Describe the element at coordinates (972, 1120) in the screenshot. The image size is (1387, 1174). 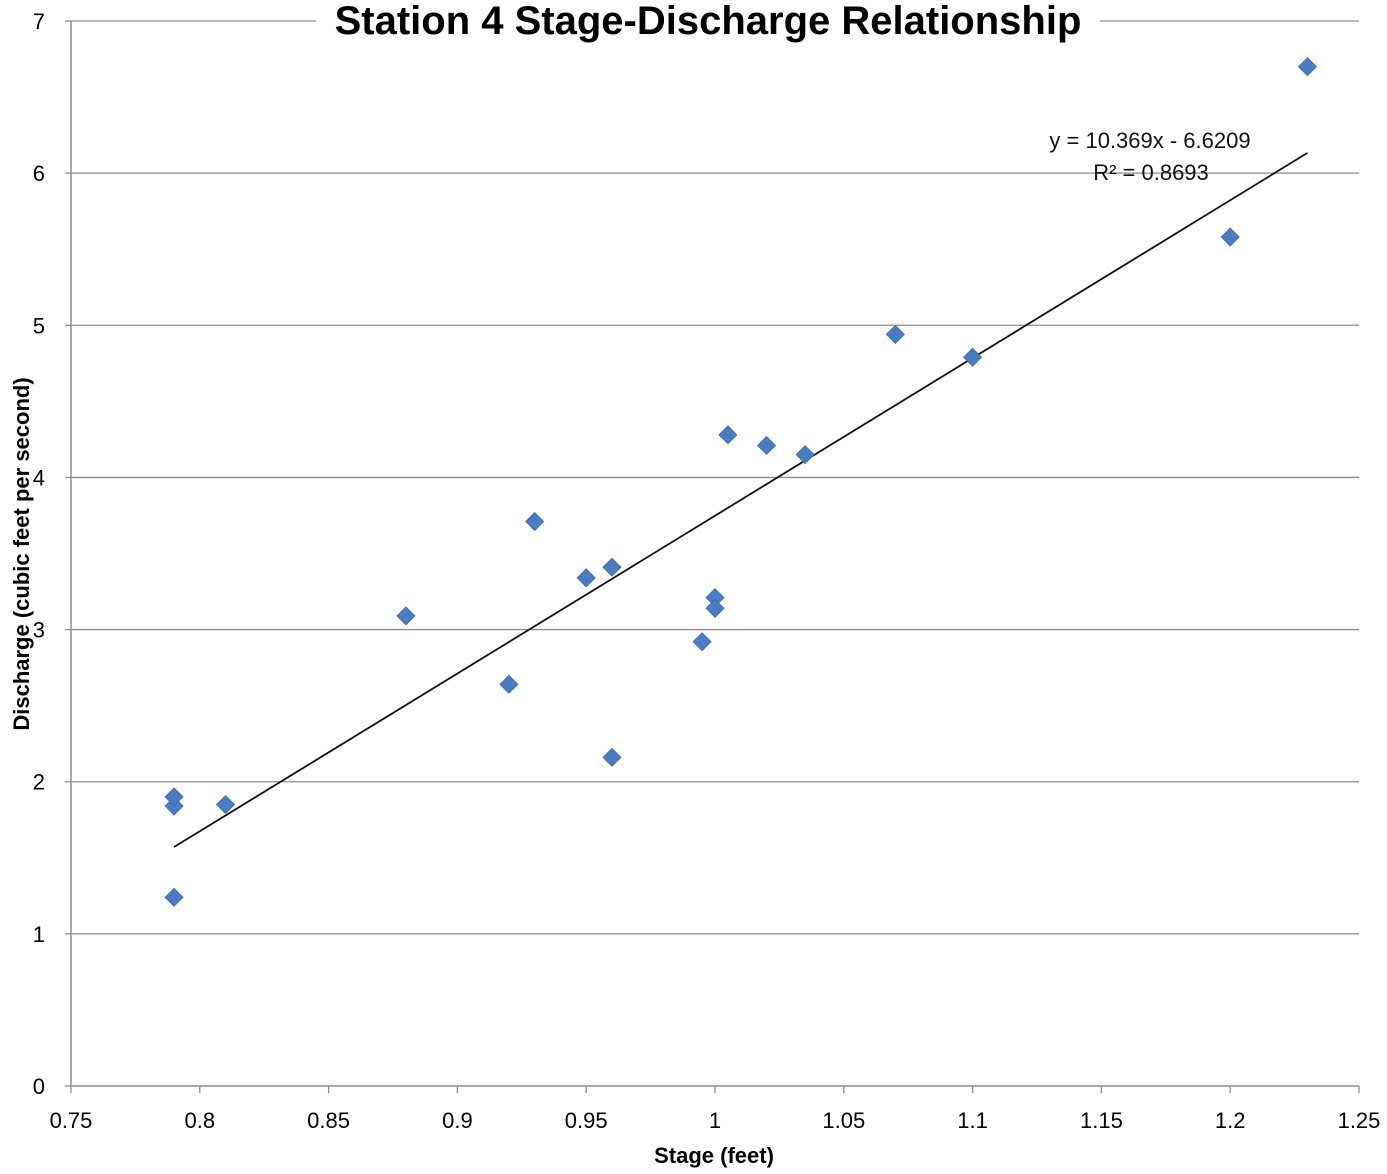
I see `x-tick-label: 1.1` at that location.